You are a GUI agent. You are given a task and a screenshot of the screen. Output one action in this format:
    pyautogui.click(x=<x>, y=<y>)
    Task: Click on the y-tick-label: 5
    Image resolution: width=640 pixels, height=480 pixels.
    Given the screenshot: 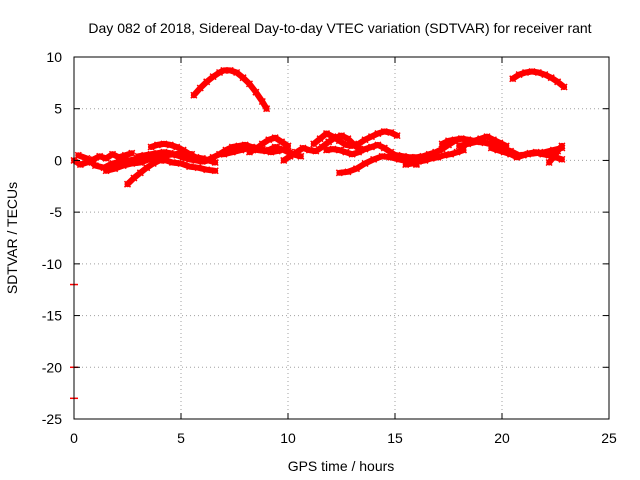 What is the action you would take?
    pyautogui.click(x=58, y=109)
    